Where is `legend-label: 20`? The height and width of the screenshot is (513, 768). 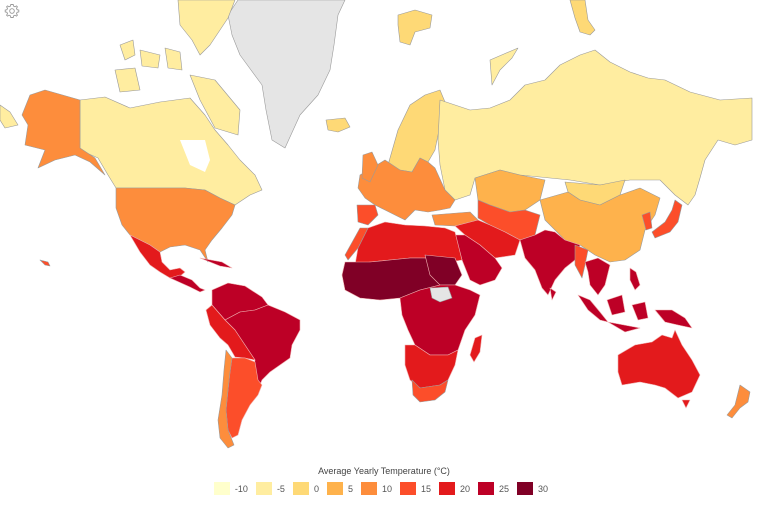 legend-label: 20 is located at coordinates (465, 488).